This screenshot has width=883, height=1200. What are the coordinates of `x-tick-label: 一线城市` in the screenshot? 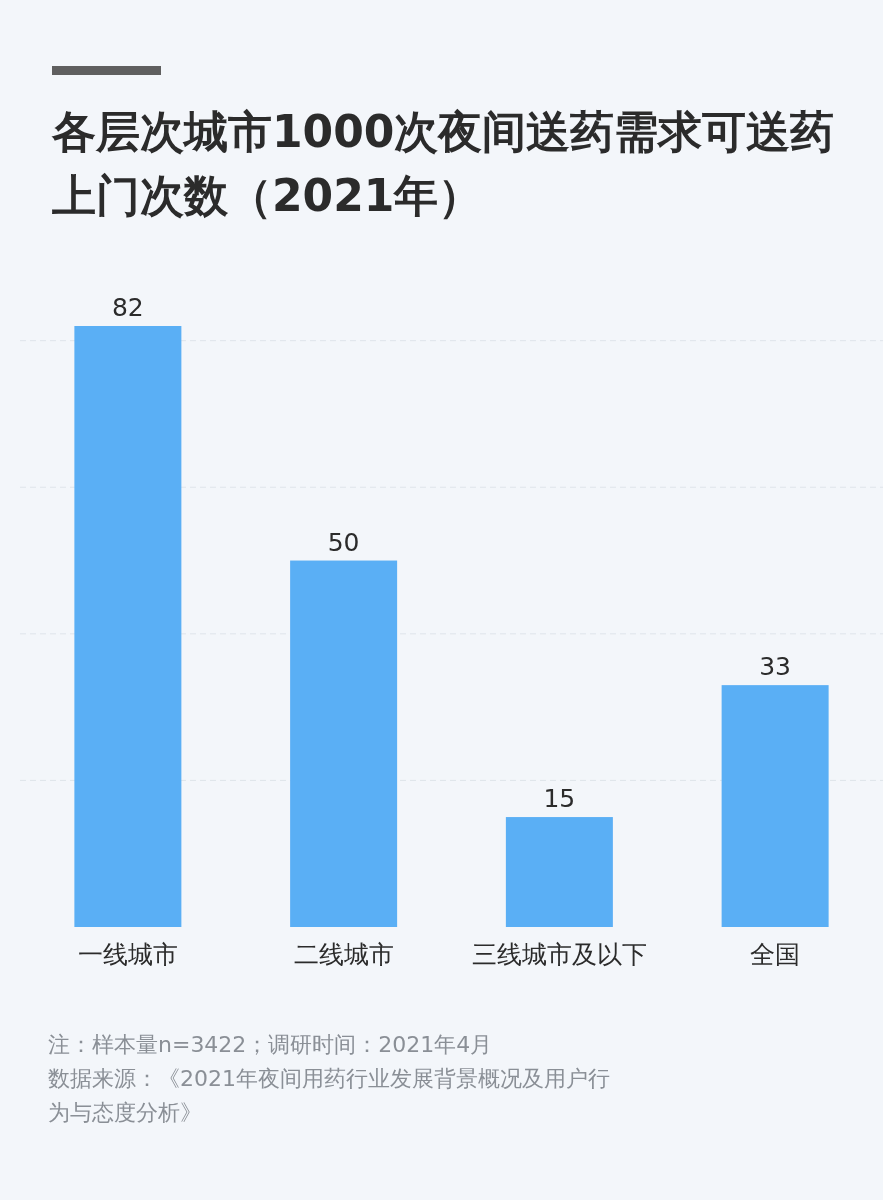 It's located at (127, 954).